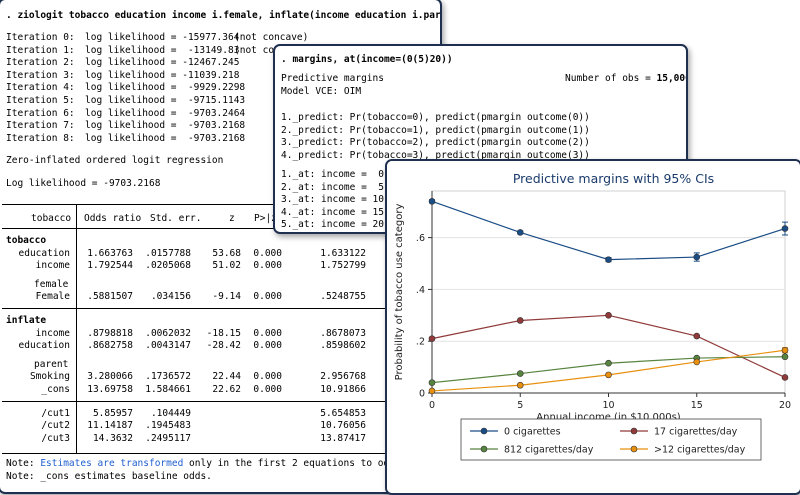 Image resolution: width=800 pixels, height=495 pixels. What do you see at coordinates (55, 426) in the screenshot?
I see `row-var: /cut2` at bounding box center [55, 426].